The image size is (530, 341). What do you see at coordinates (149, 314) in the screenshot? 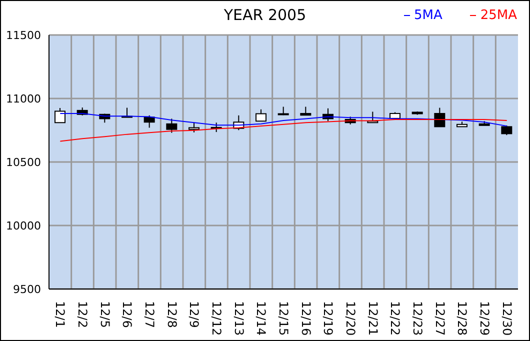
I see `x-tick-label: 12/7` at bounding box center [149, 314].